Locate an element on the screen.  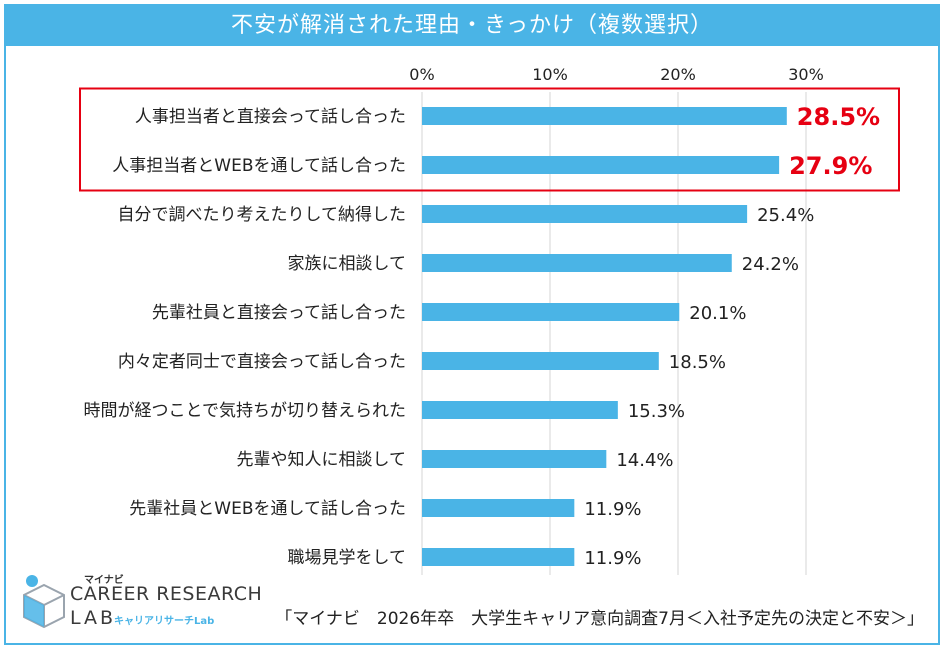
value-label: 15.3% is located at coordinates (656, 411).